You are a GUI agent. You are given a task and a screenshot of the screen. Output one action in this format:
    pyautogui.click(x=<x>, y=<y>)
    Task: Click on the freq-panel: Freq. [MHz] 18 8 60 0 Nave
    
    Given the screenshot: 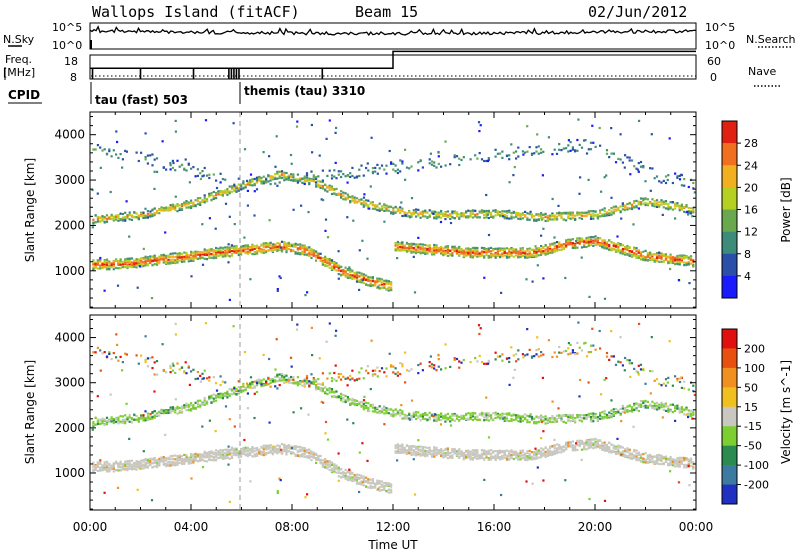 What is the action you would take?
    pyautogui.click(x=392, y=68)
    